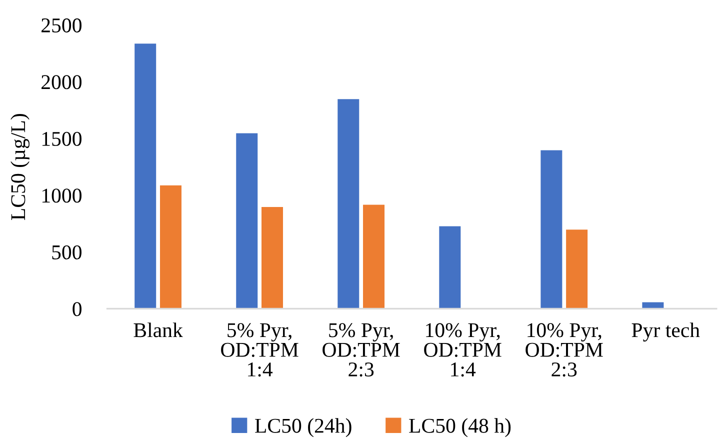  What do you see at coordinates (20, 167) in the screenshot?
I see `y-axis-title: LC50 (µg/L)` at bounding box center [20, 167].